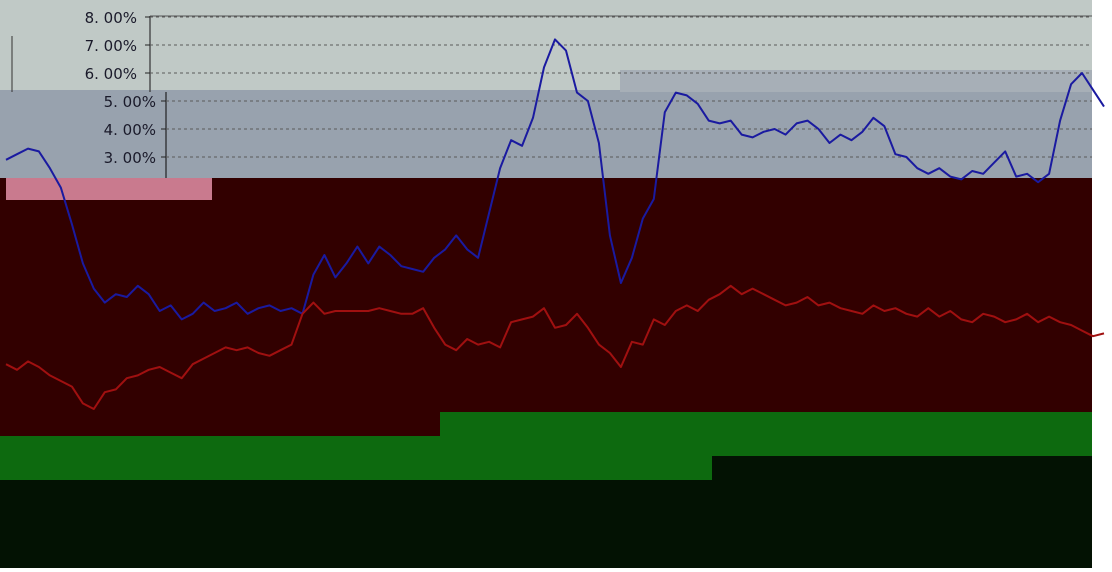 The width and height of the screenshot is (1112, 572). Describe the element at coordinates (912, 468) in the screenshot. I see `band-dark-step` at that location.